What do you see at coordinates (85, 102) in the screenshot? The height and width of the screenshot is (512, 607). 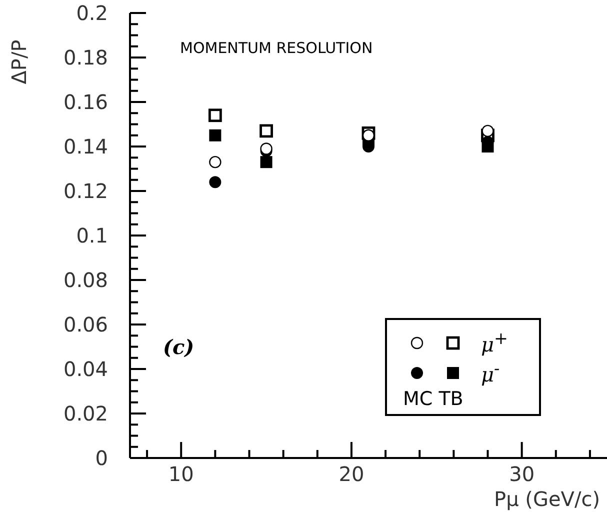 I see `y-tick-label: 0.16` at bounding box center [85, 102].